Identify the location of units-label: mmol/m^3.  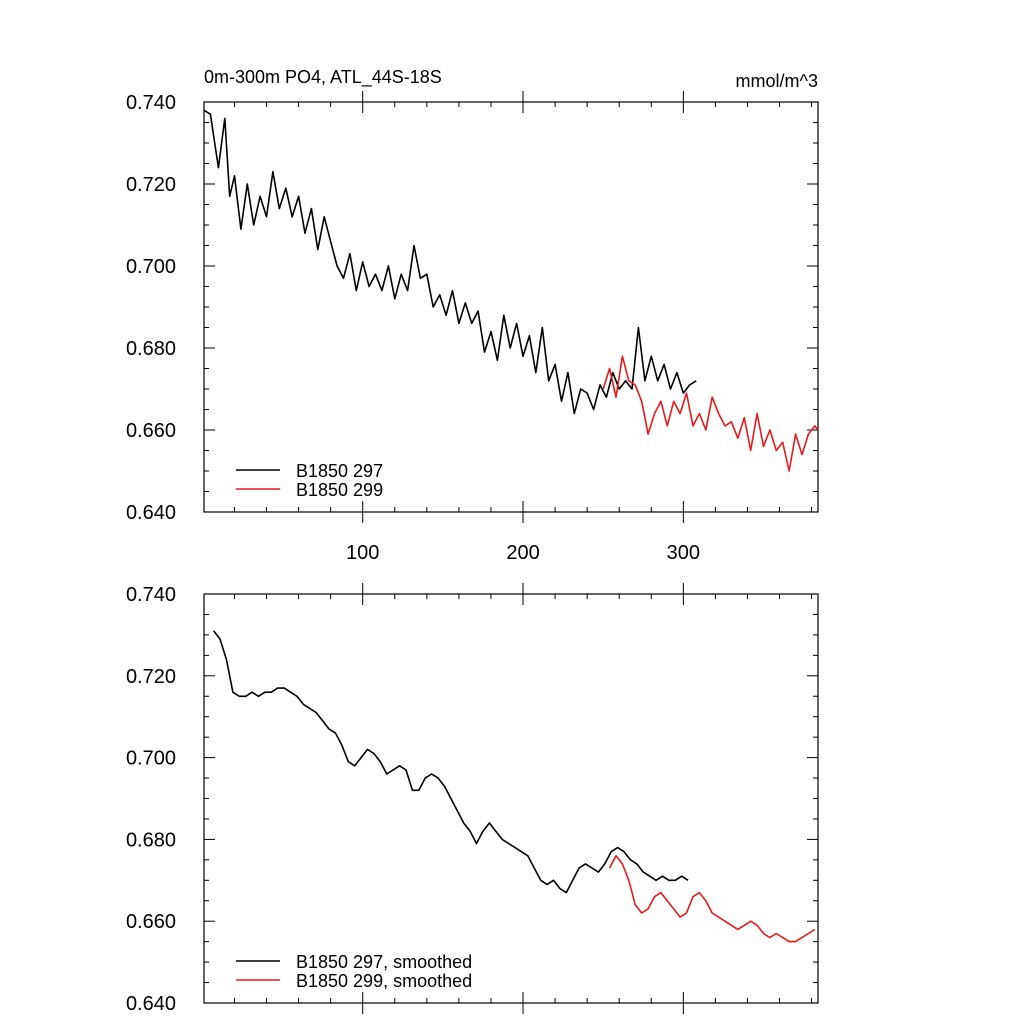
(777, 81).